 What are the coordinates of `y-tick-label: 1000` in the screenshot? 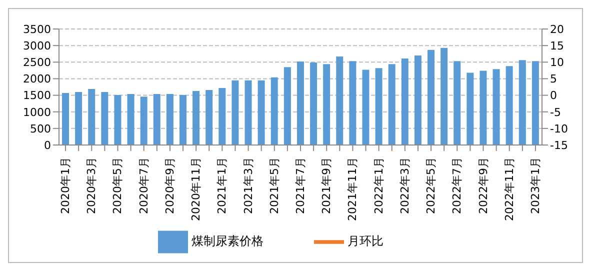 It's located at (37, 112).